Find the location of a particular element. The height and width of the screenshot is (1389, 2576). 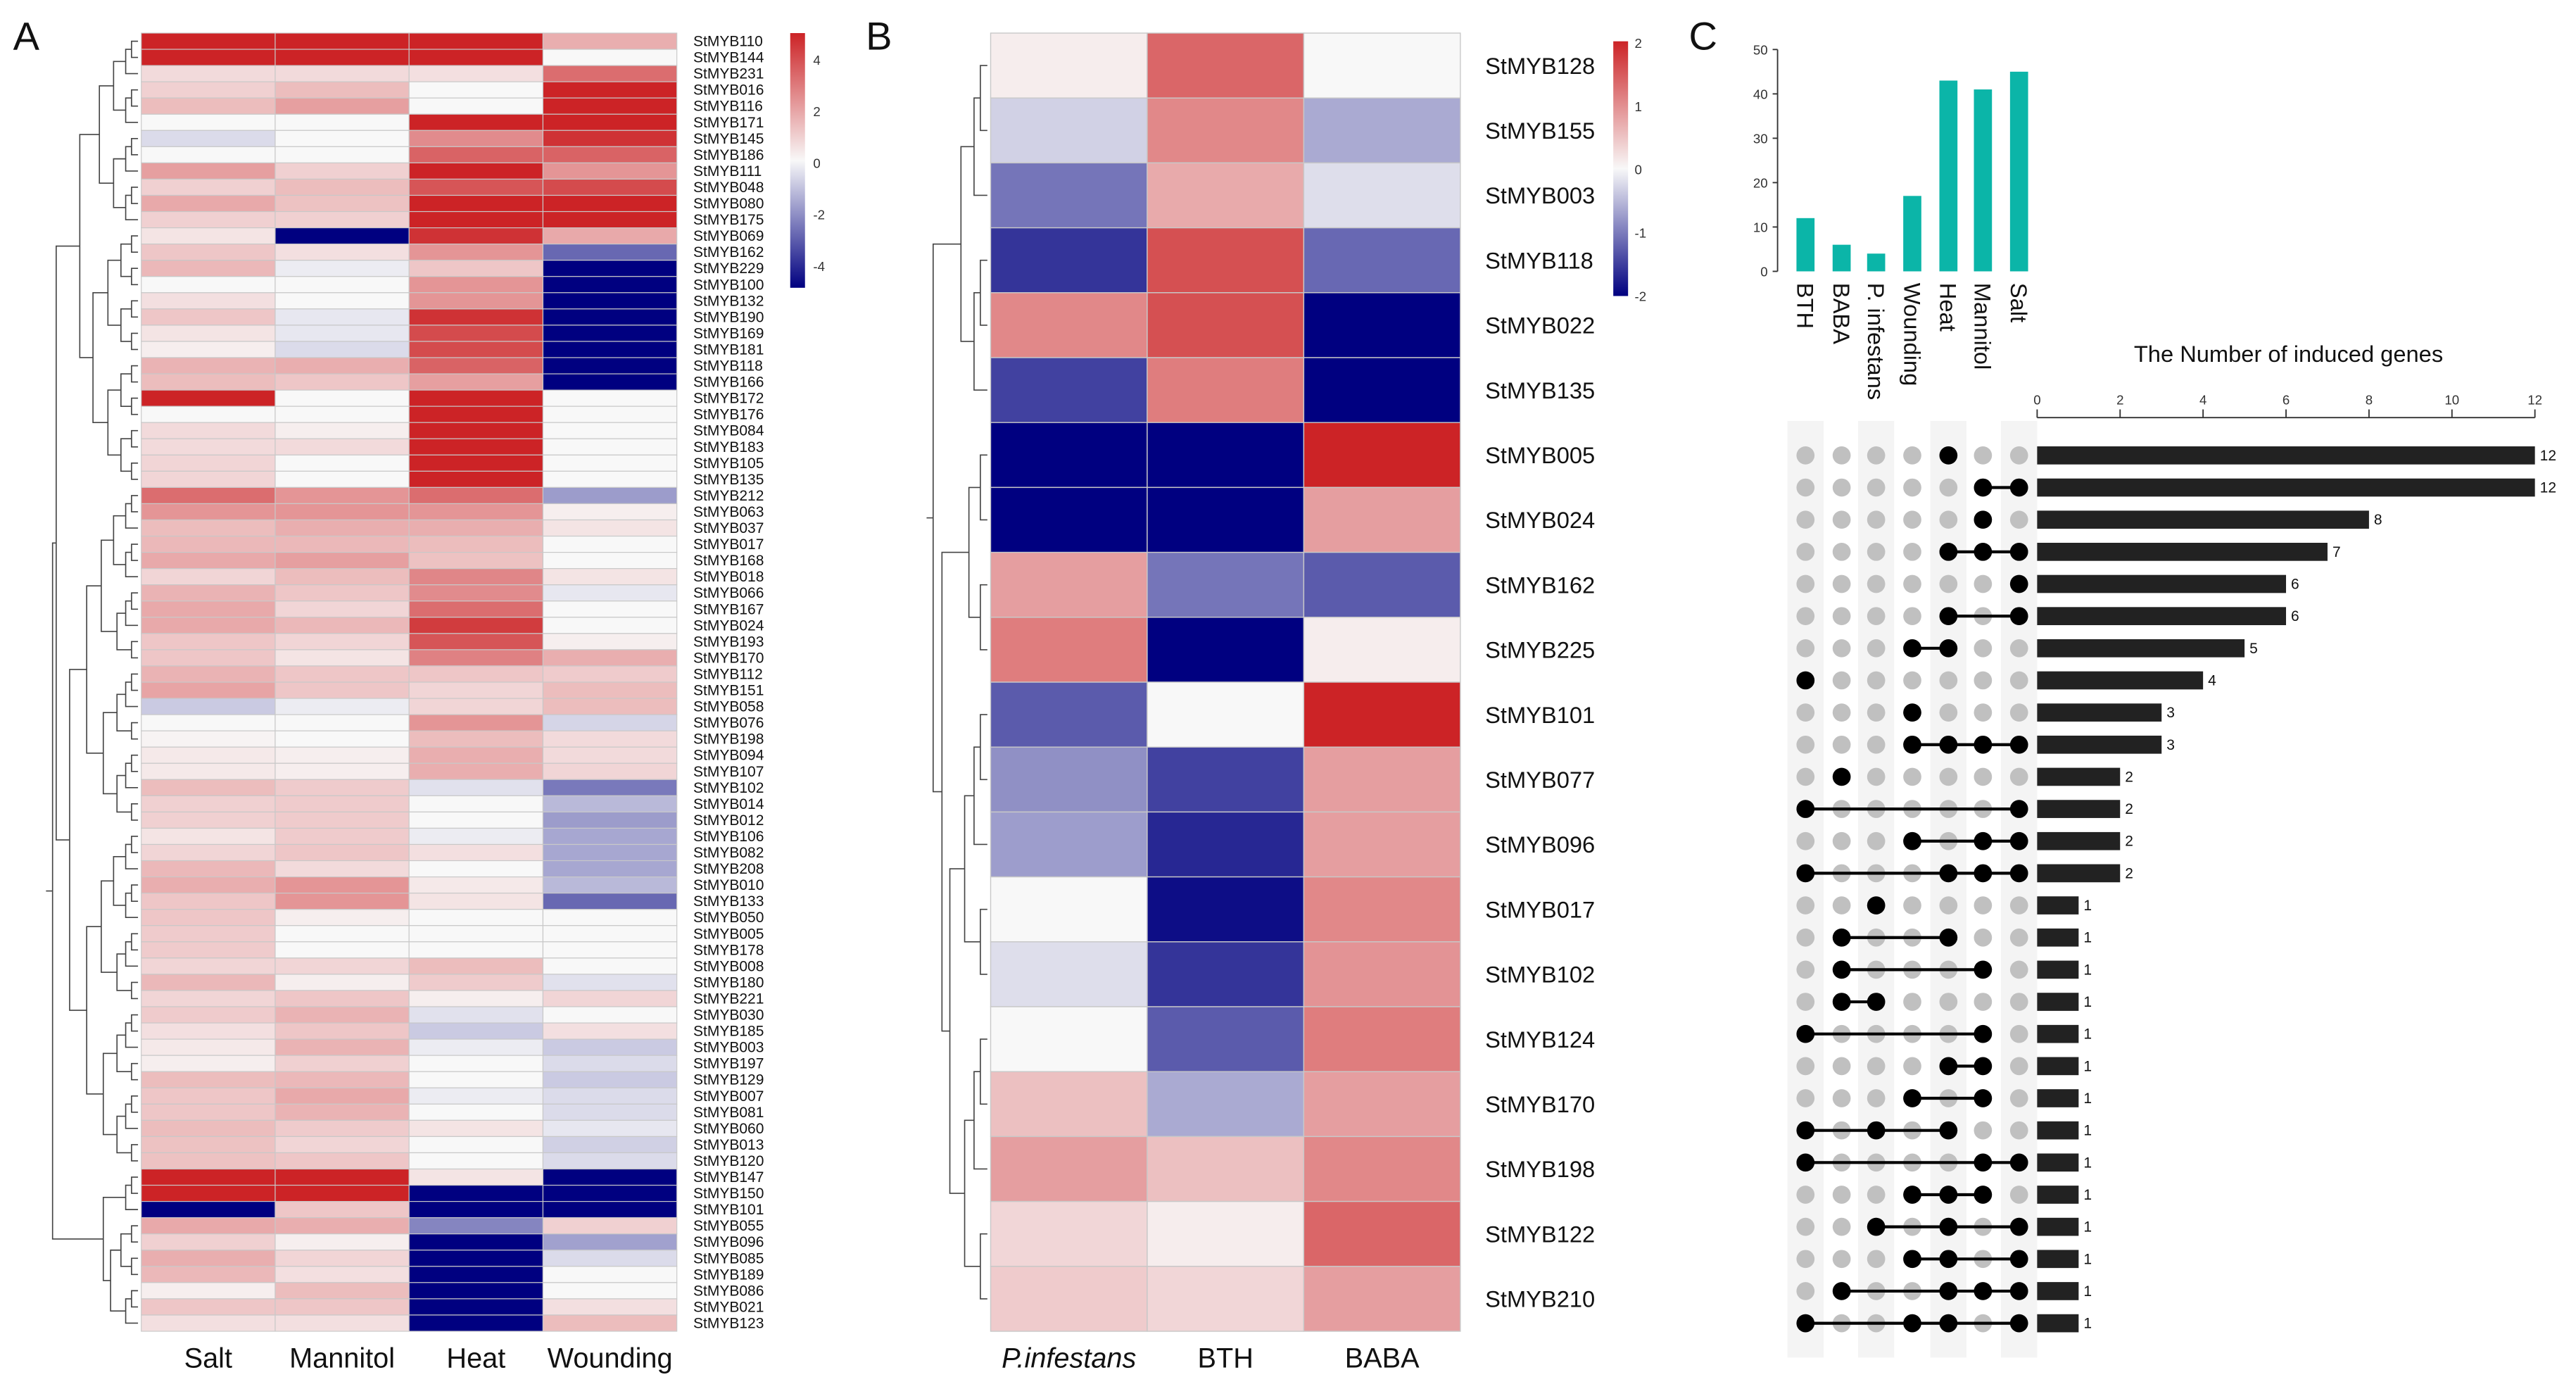

colorbar-tick-label: -1 is located at coordinates (1641, 233).